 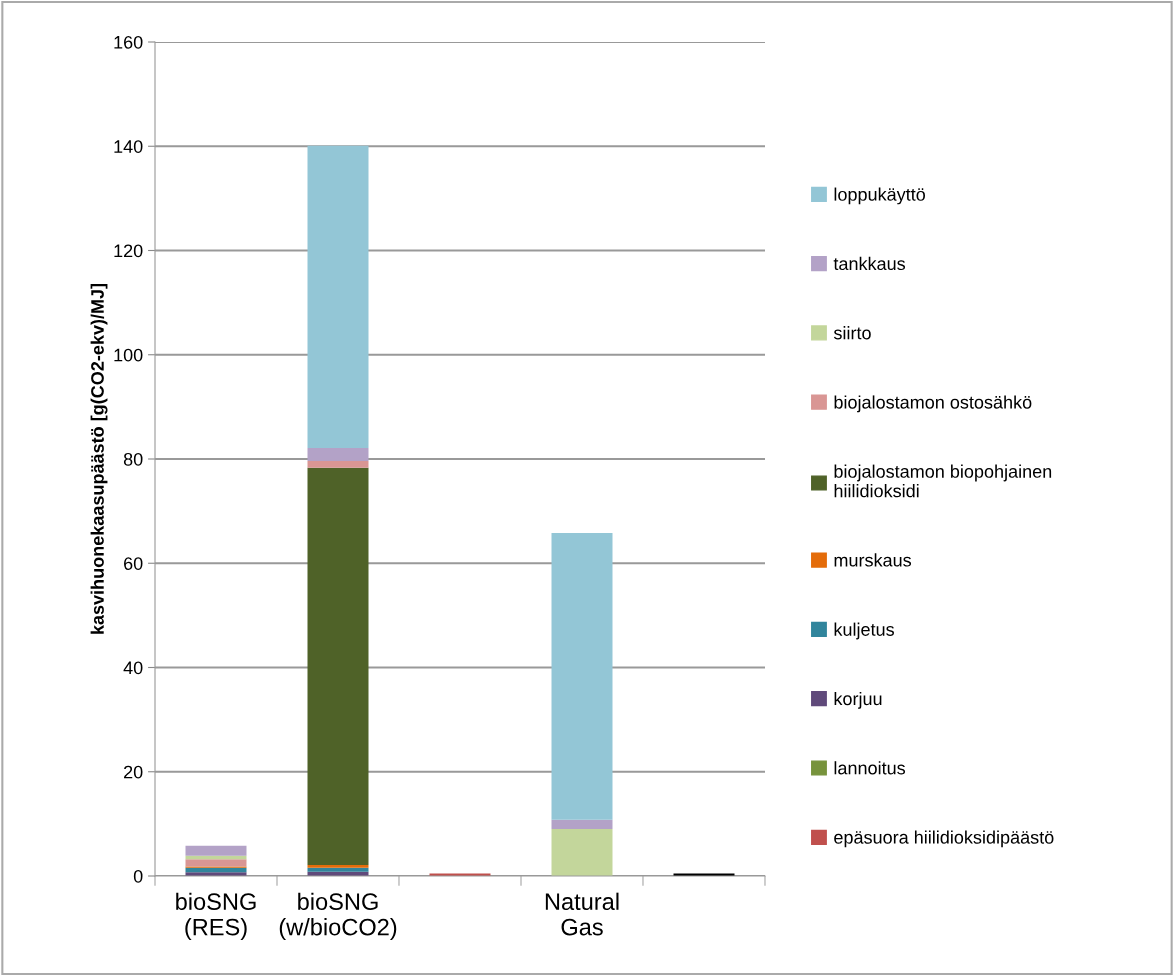 What do you see at coordinates (128, 355) in the screenshot?
I see `y-tick-label: 100` at bounding box center [128, 355].